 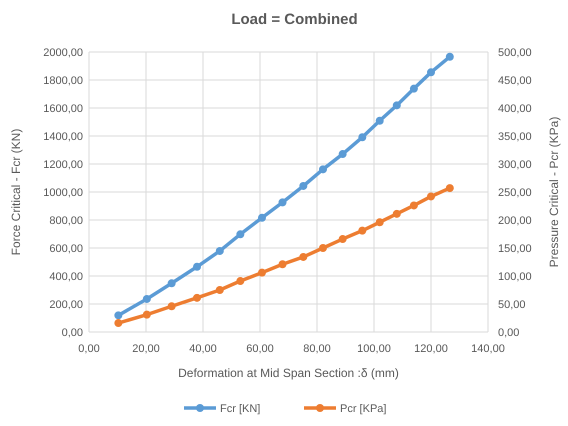 I want to click on x-tick-label: 80,00, so click(x=317, y=349).